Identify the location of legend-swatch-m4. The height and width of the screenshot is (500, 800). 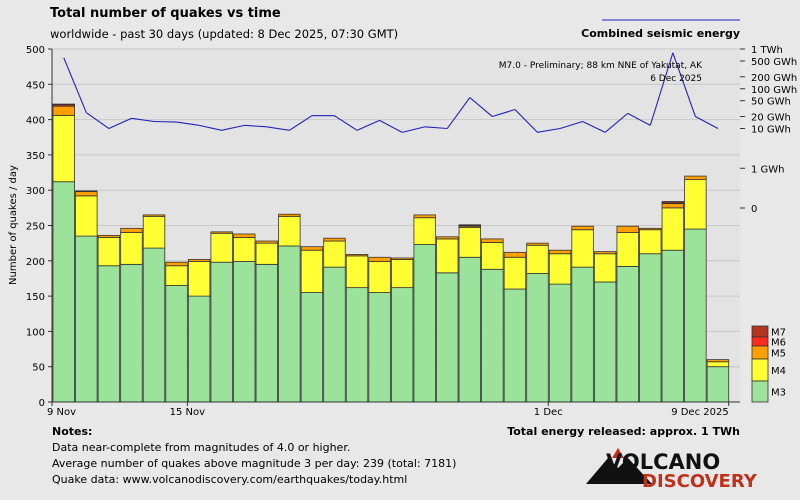
(760, 370).